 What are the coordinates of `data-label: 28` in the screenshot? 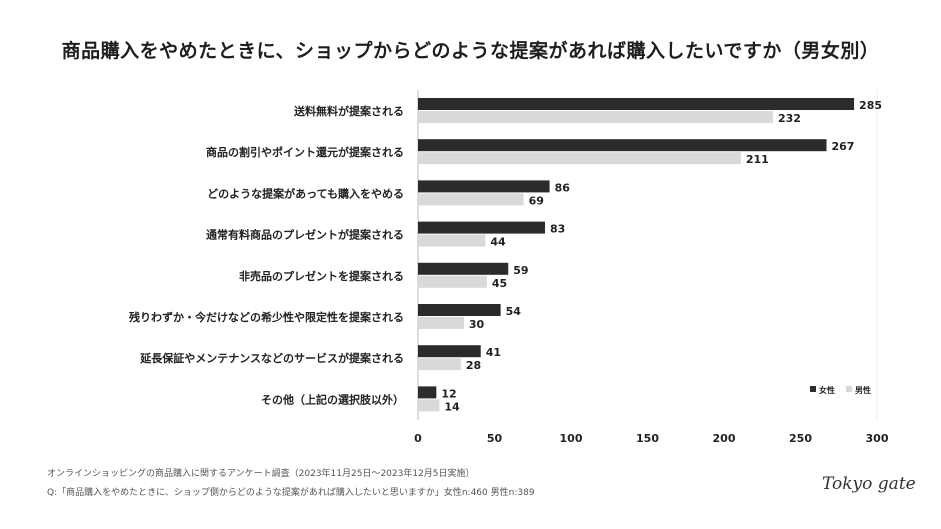 It's located at (473, 365).